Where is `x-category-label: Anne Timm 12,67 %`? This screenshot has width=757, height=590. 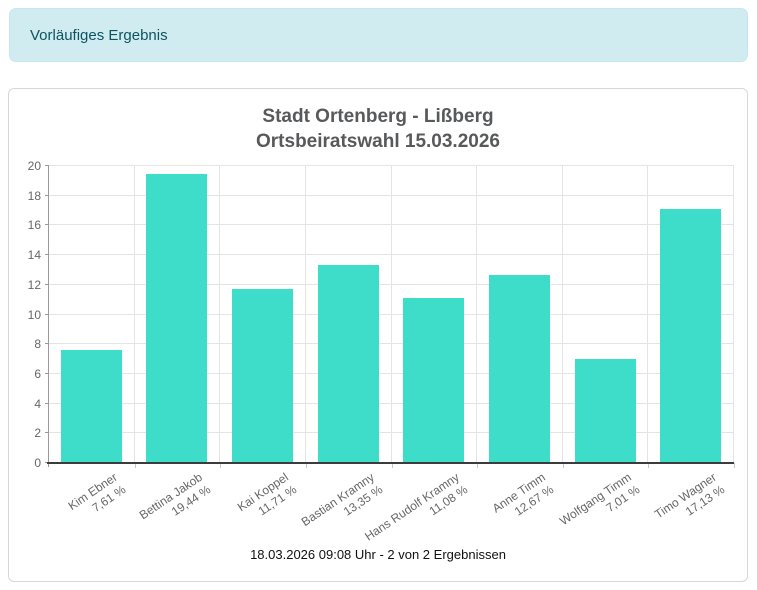 x-category-label: Anne Timm 12,67 % is located at coordinates (478, 530).